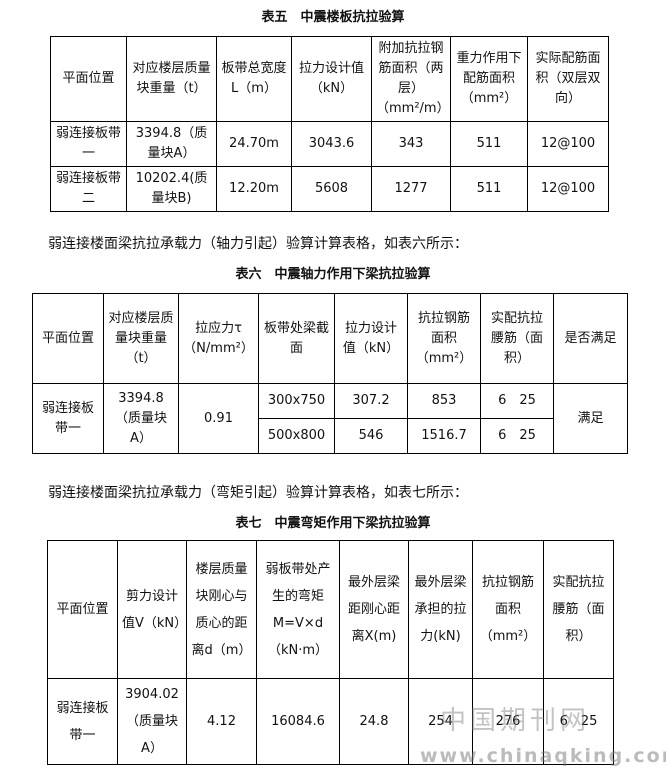 This screenshot has width=666, height=773. Describe the element at coordinates (568, 79) in the screenshot. I see `header-cell: 实际配筋面积（双层双向）` at that location.